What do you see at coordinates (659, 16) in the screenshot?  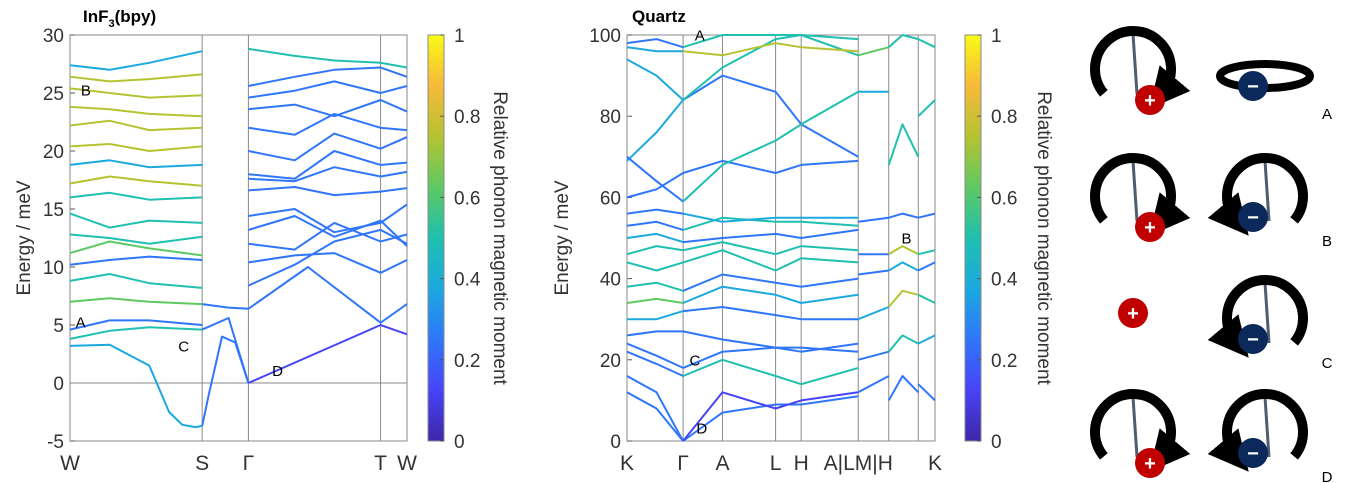 I see `chart-title-quartz: Quartz` at bounding box center [659, 16].